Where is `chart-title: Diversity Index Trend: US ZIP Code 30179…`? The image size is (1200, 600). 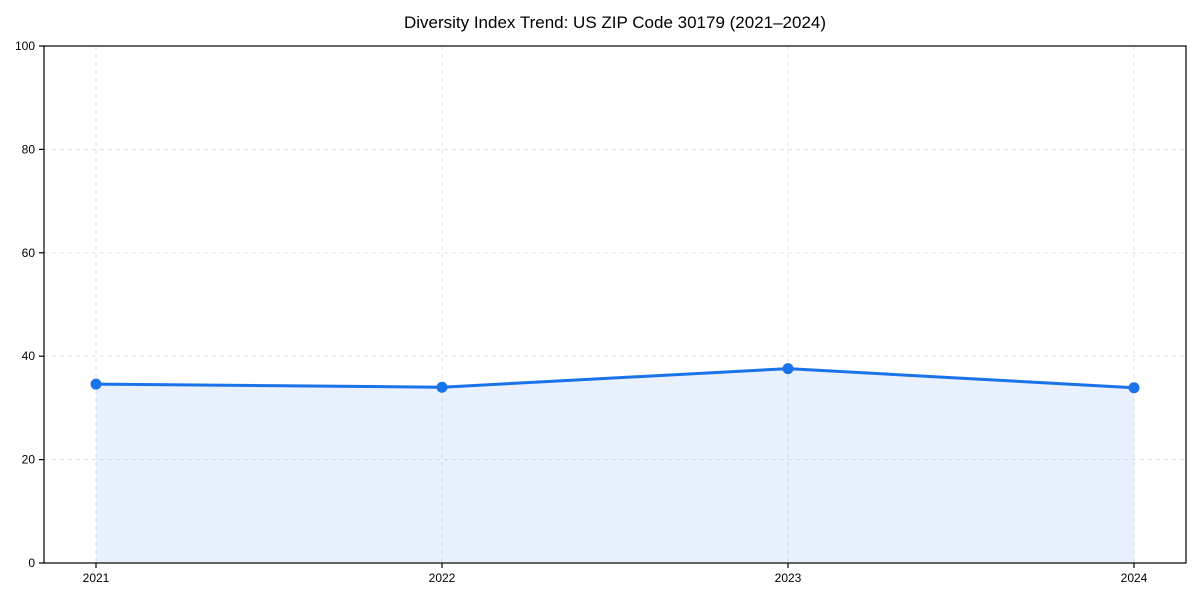
chart-title: Diversity Index Trend: US ZIP Code 30179… is located at coordinates (615, 22).